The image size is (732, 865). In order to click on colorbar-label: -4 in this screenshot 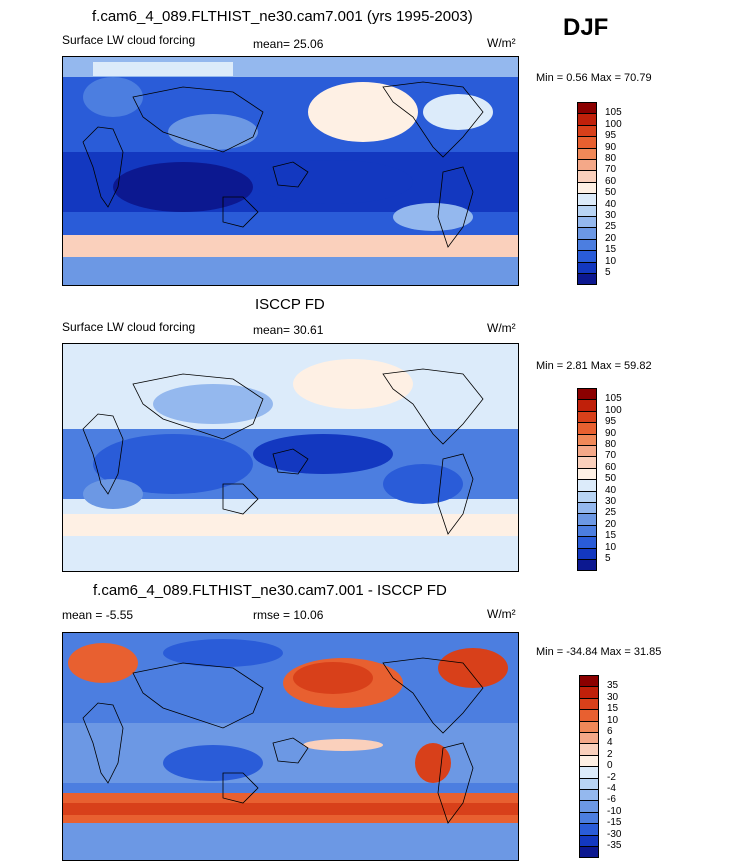, I will do `click(611, 788)`.